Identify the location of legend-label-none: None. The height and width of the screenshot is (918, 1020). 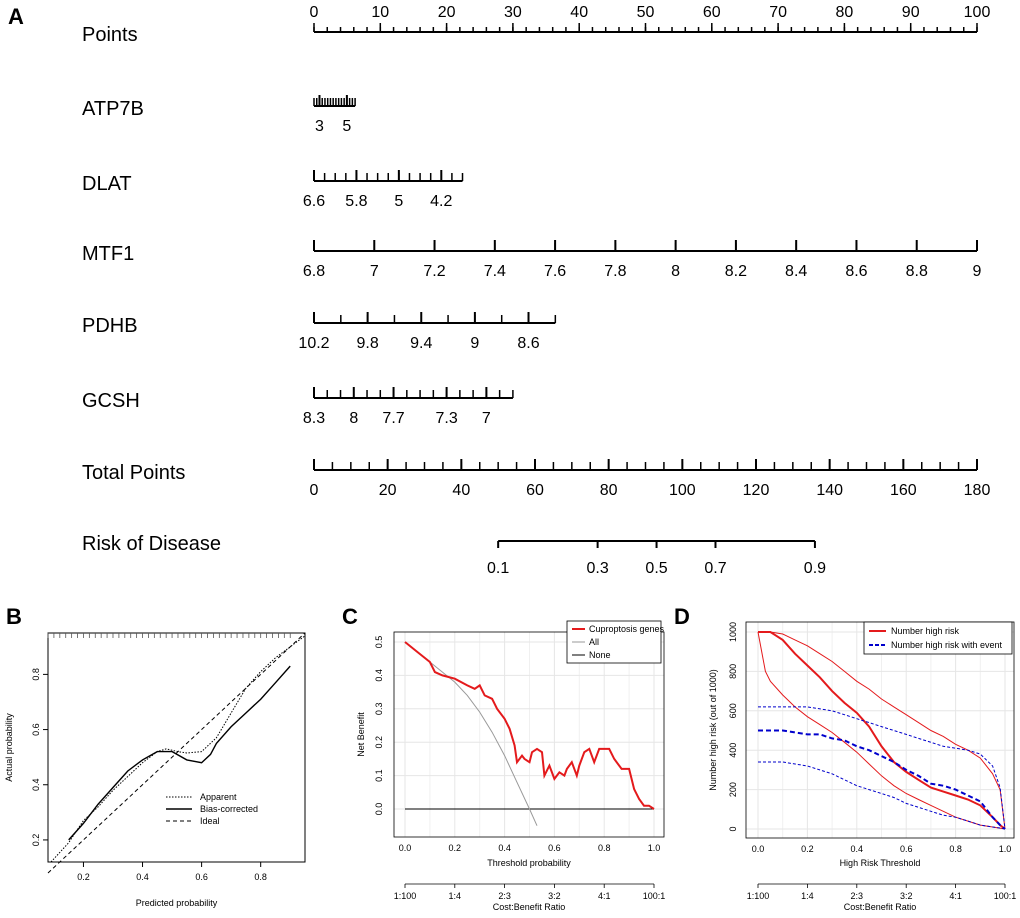
(600, 655).